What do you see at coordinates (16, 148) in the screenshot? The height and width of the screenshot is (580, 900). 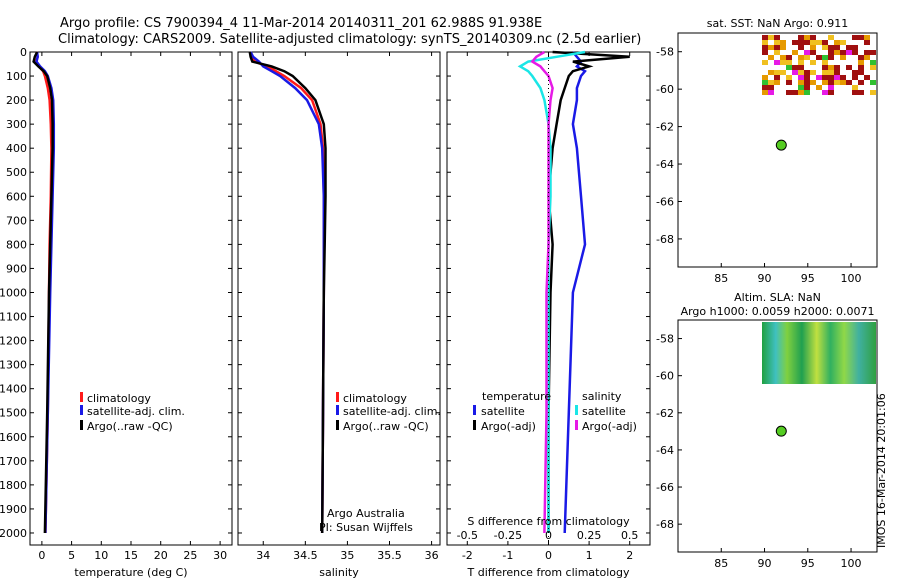 I see `depth-tick-label: 400` at bounding box center [16, 148].